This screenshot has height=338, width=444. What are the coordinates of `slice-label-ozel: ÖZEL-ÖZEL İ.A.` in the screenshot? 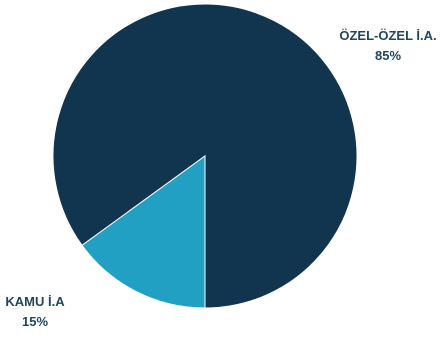 It's located at (387, 35).